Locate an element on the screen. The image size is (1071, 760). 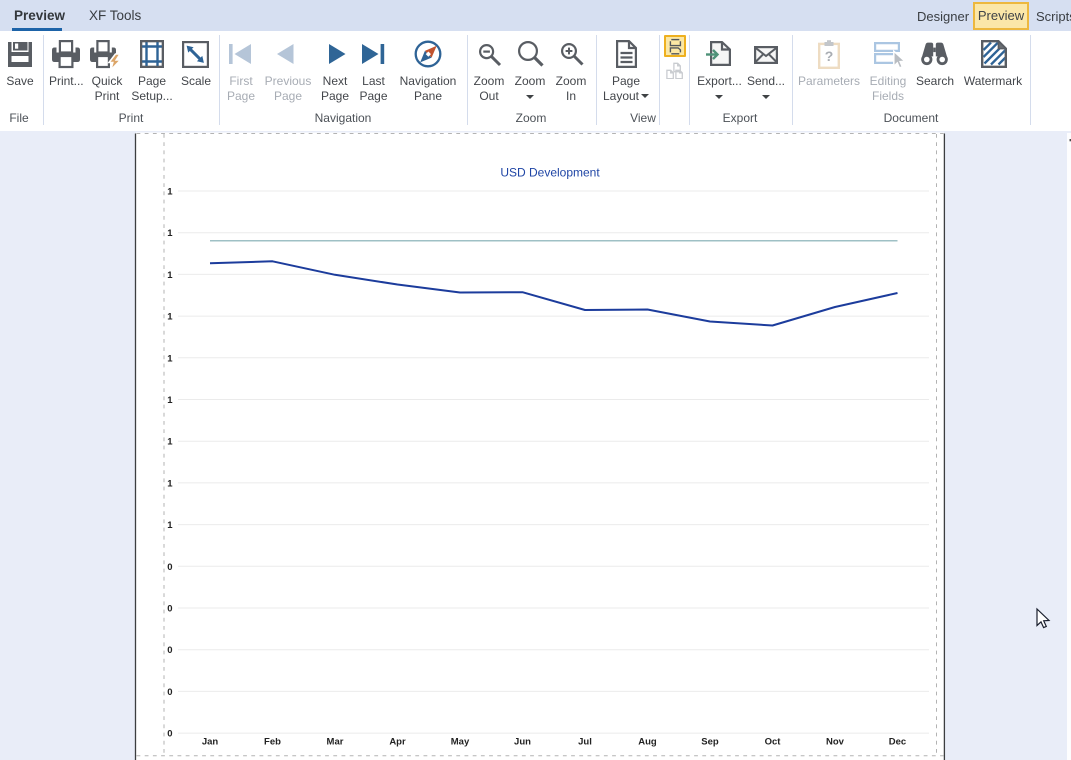
svg-text: Dec is located at coordinates (897, 742).